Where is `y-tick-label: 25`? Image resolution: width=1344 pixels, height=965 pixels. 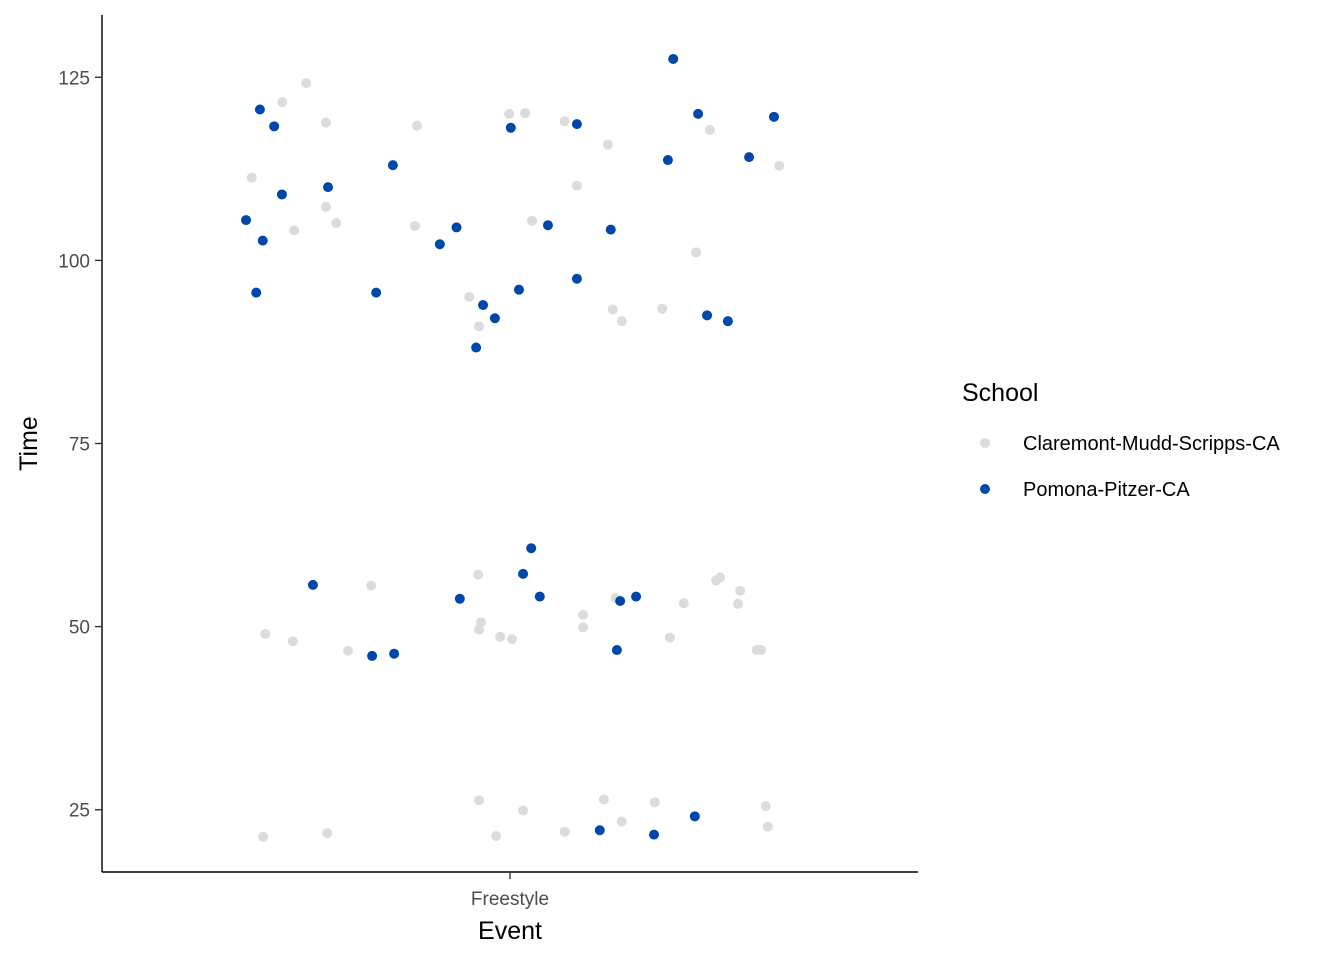 y-tick-label: 25 is located at coordinates (79, 811).